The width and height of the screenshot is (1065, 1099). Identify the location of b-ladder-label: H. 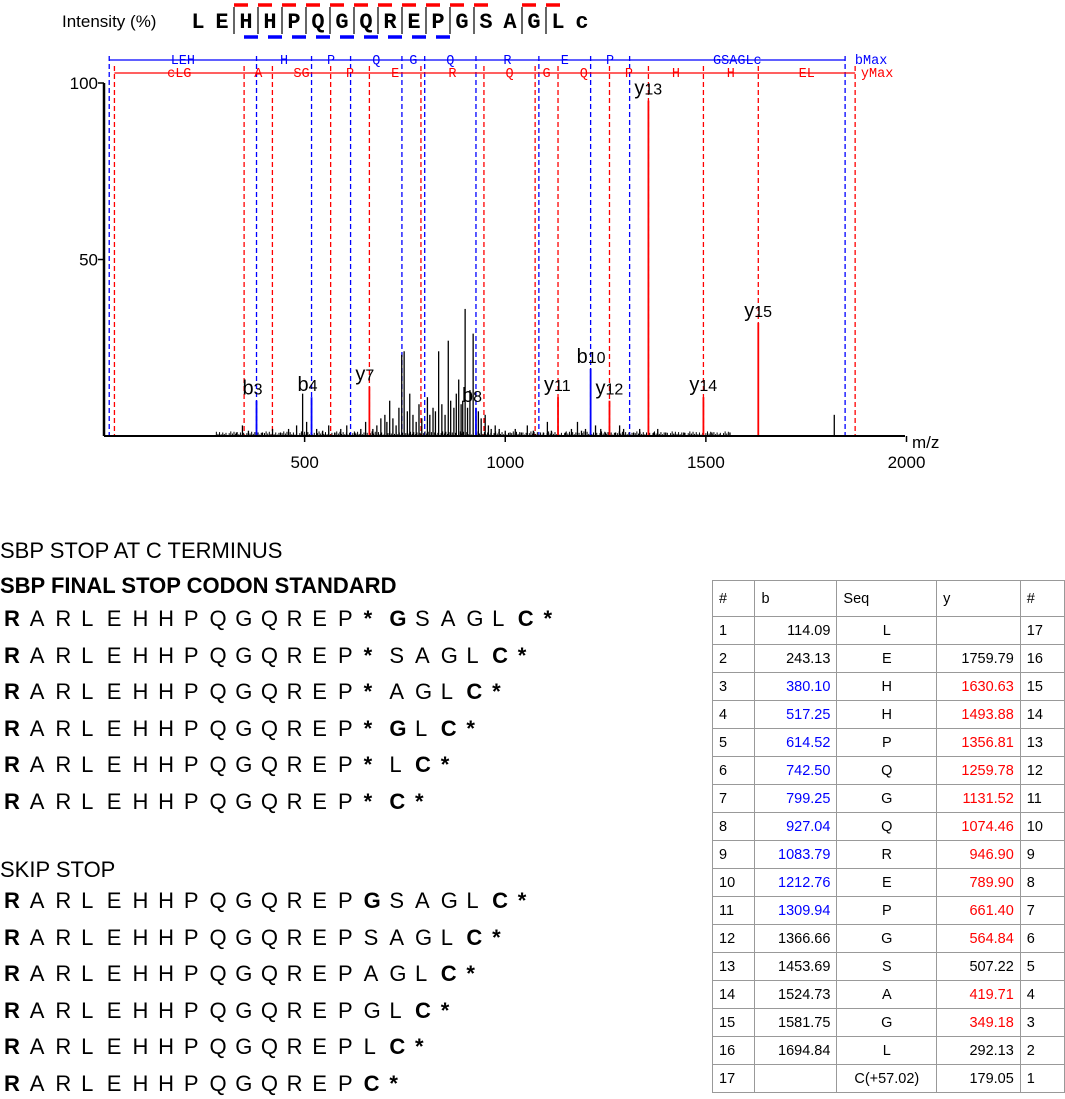
(284, 61).